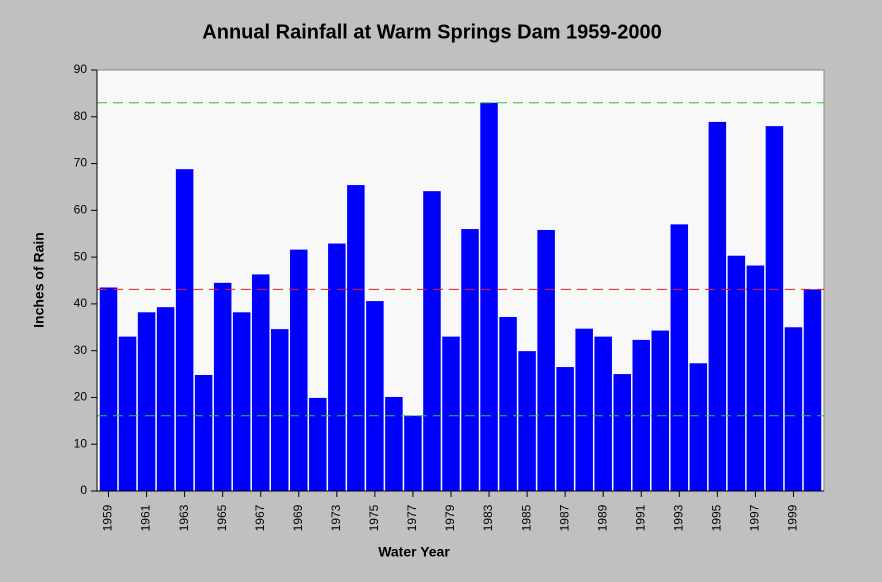 Image resolution: width=882 pixels, height=582 pixels. What do you see at coordinates (414, 552) in the screenshot?
I see `x-axis-label: Water Year` at bounding box center [414, 552].